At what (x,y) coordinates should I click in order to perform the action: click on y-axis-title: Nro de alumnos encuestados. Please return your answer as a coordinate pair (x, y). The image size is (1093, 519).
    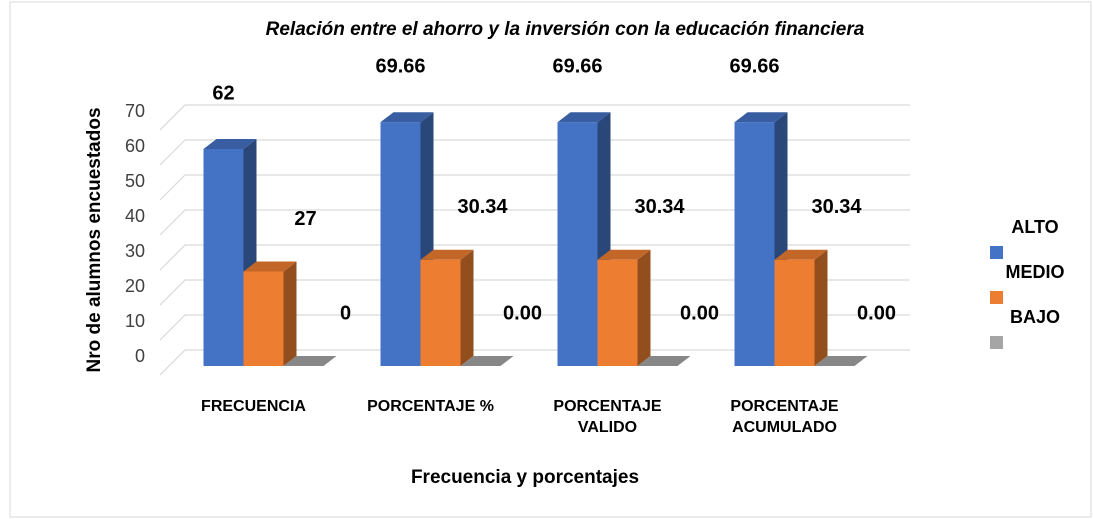
    Looking at the image, I should click on (94, 239).